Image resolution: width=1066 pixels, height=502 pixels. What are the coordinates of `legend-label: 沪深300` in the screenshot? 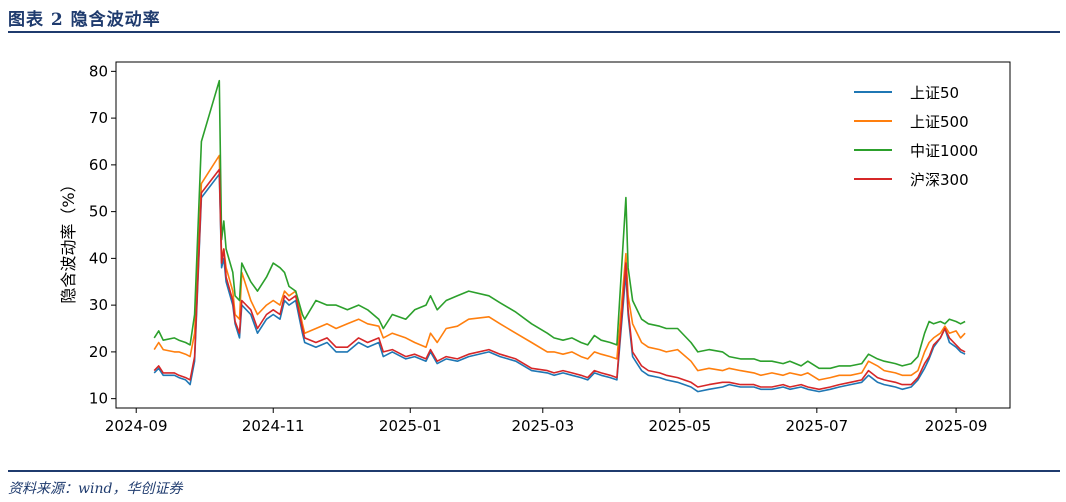 It's located at (939, 180).